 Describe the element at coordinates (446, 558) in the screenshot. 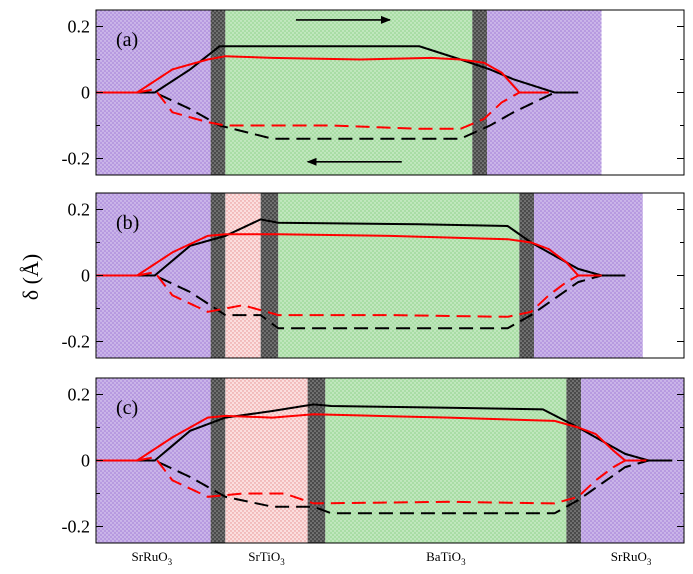

I see `x-label-batio3-2: BaTiO3` at that location.